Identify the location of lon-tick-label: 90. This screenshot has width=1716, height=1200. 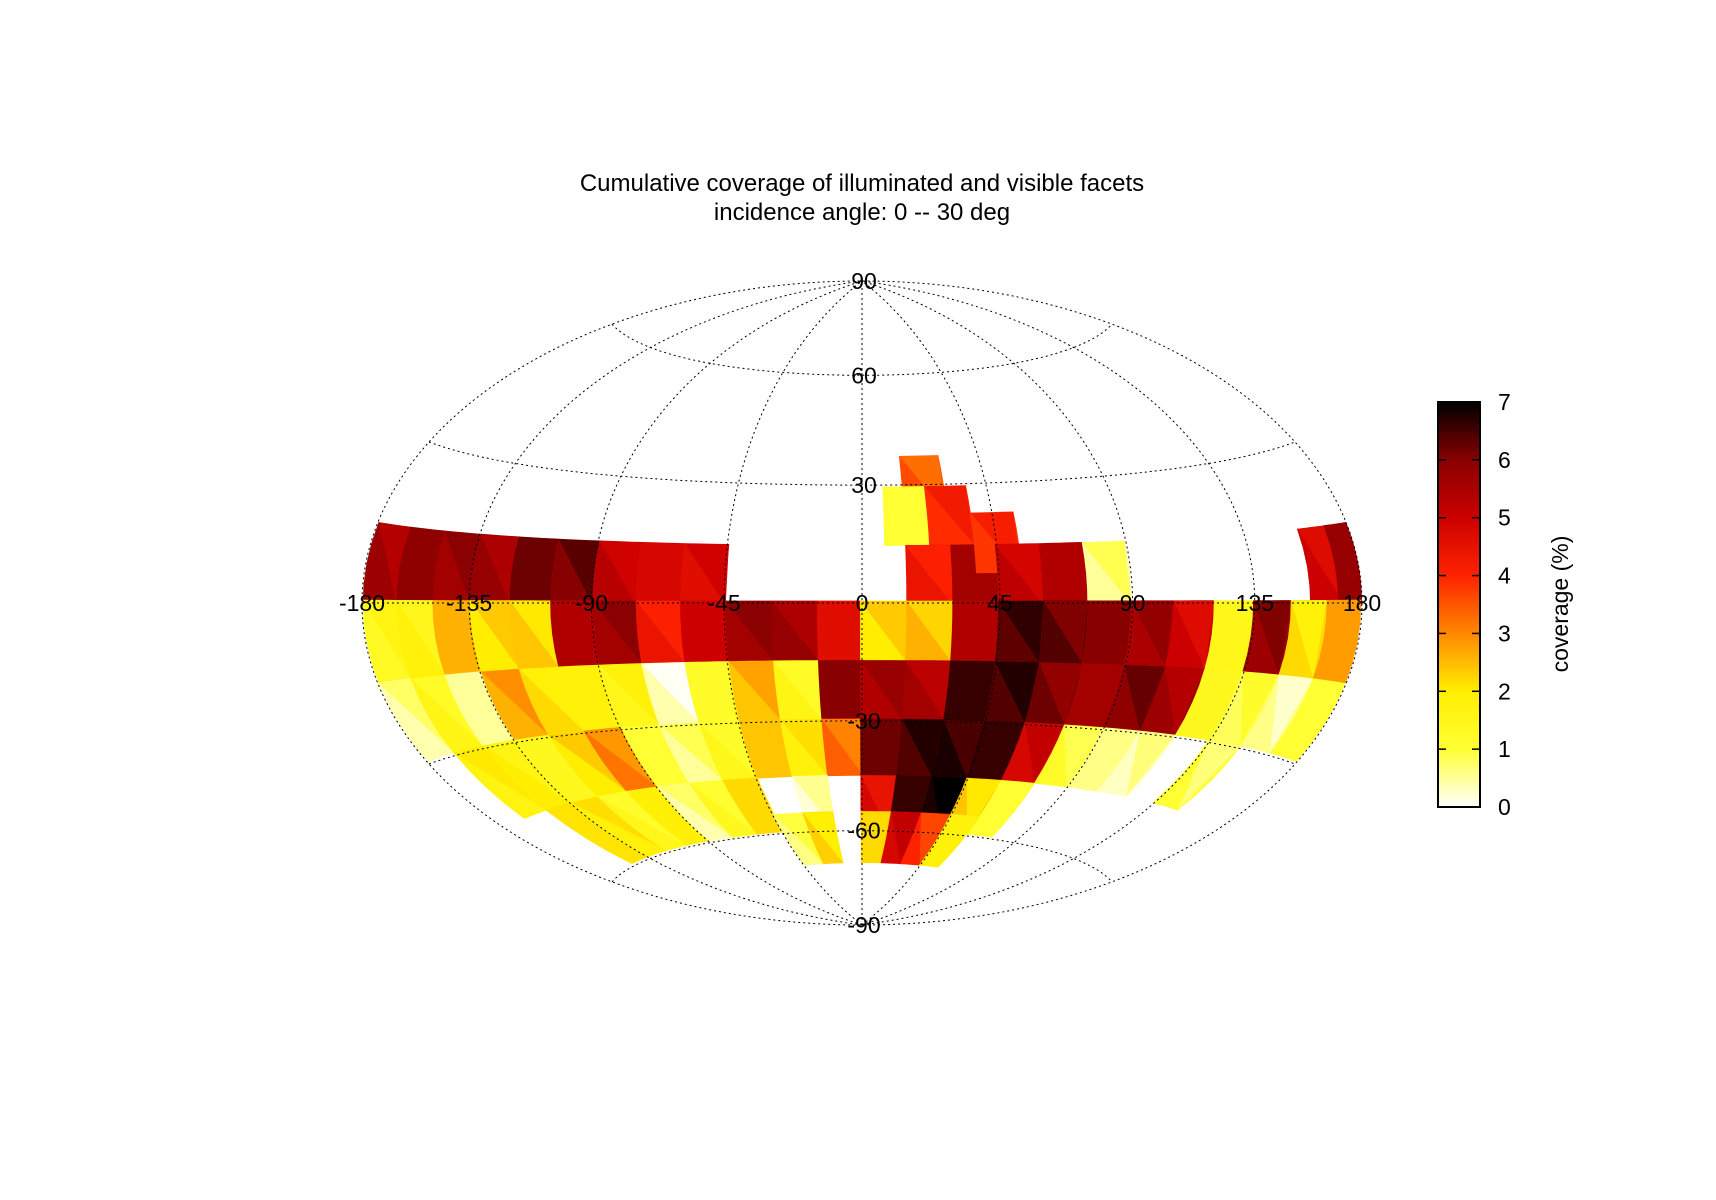
(1133, 603).